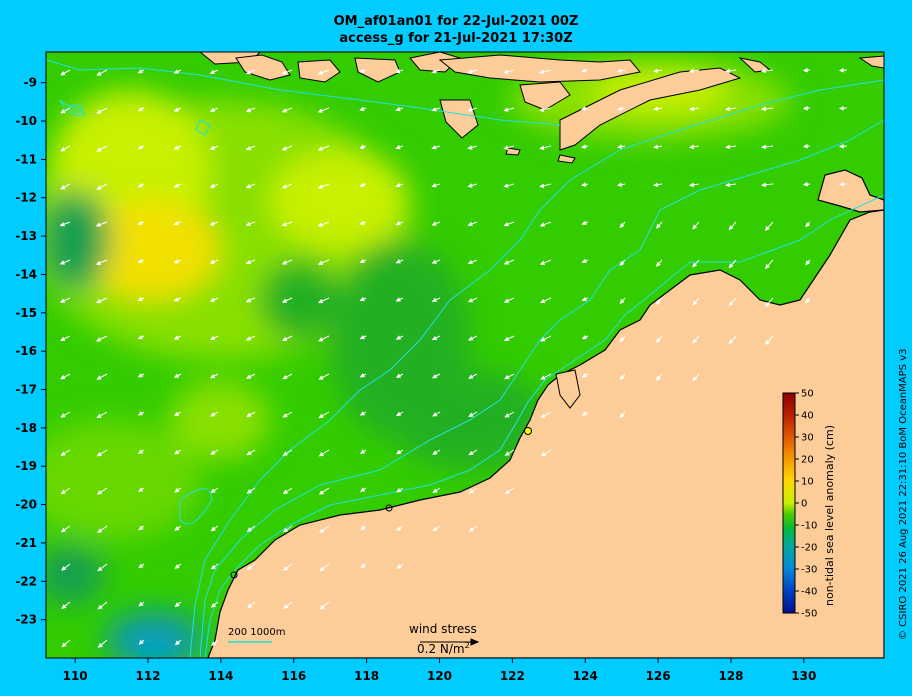  I want to click on station-marker, so click(389, 508).